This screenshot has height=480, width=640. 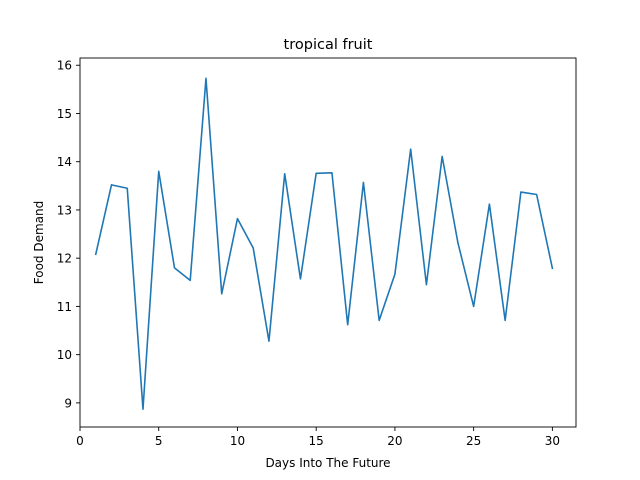 What do you see at coordinates (80, 441) in the screenshot?
I see `x-tick-label: 0` at bounding box center [80, 441].